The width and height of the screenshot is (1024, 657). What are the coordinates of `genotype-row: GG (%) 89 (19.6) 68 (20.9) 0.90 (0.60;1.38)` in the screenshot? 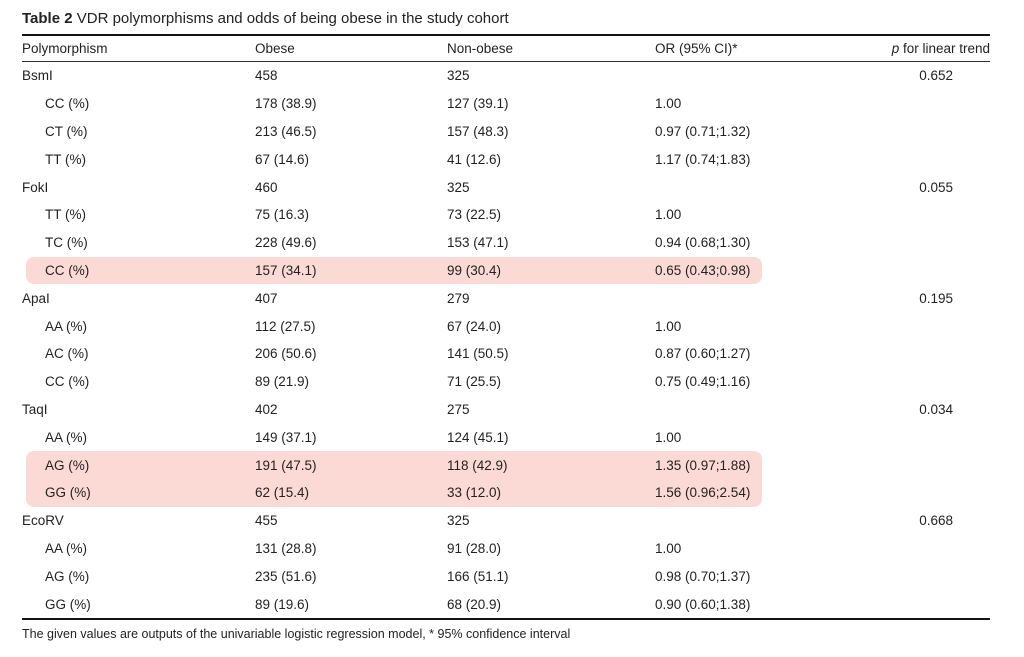 It's located at (506, 604).